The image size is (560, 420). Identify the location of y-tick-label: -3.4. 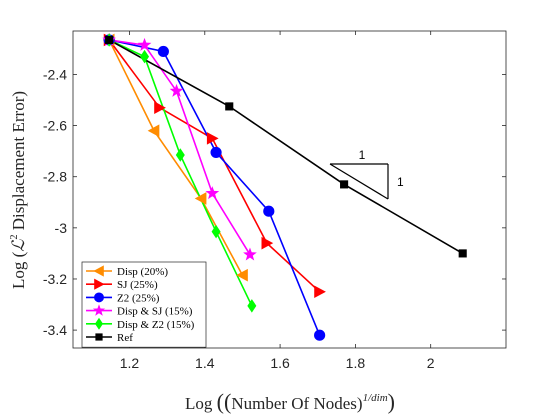
(55, 330).